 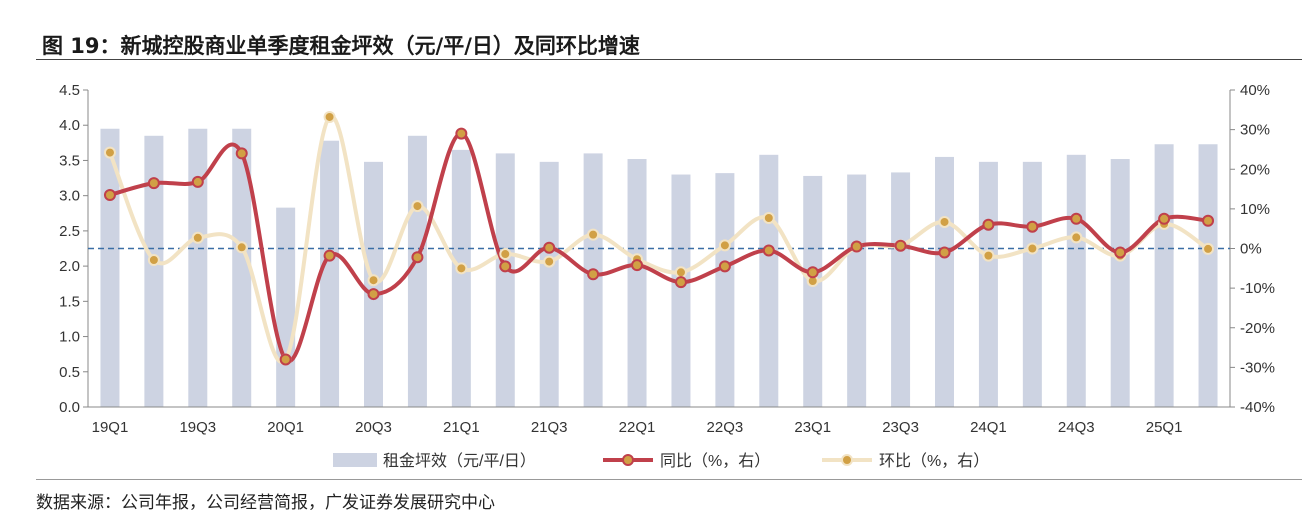 What do you see at coordinates (988, 255) in the screenshot?
I see `qoq-point-24Q1` at bounding box center [988, 255].